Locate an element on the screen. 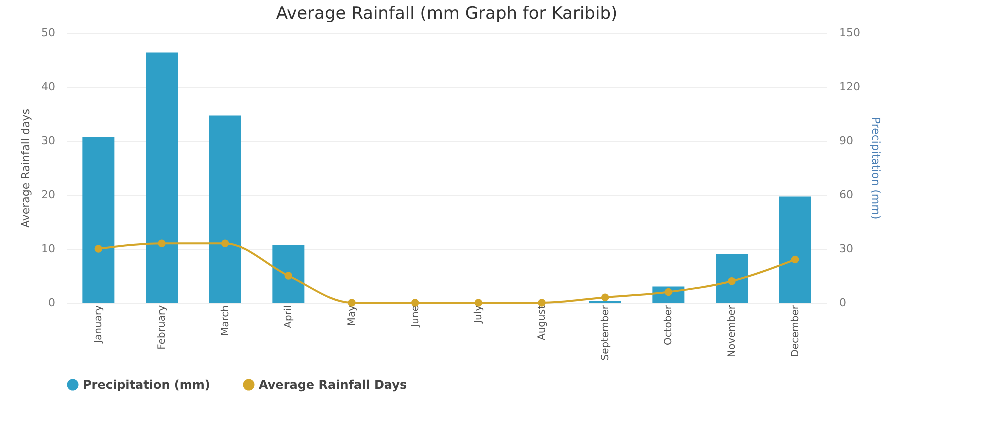  y-tick-label: 40 is located at coordinates (49, 87).